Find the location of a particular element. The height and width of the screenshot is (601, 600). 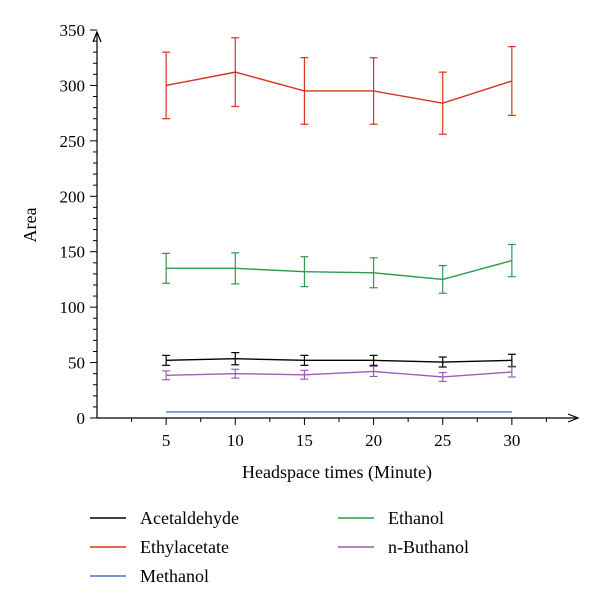

series-acetaldehyde is located at coordinates (339, 359).